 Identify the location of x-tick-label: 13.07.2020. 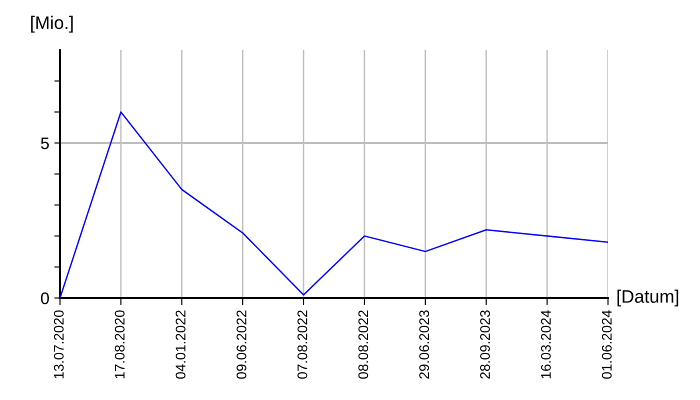
(59, 344).